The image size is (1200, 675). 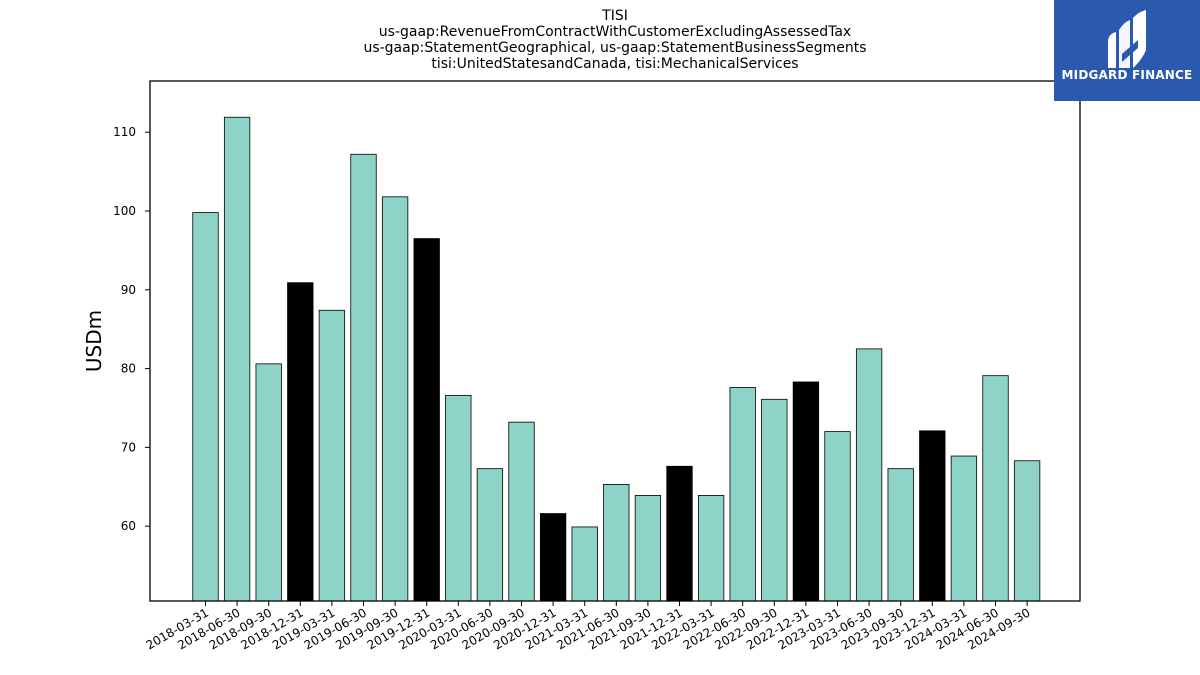 I want to click on y-tick-label: 110, so click(x=124, y=132).